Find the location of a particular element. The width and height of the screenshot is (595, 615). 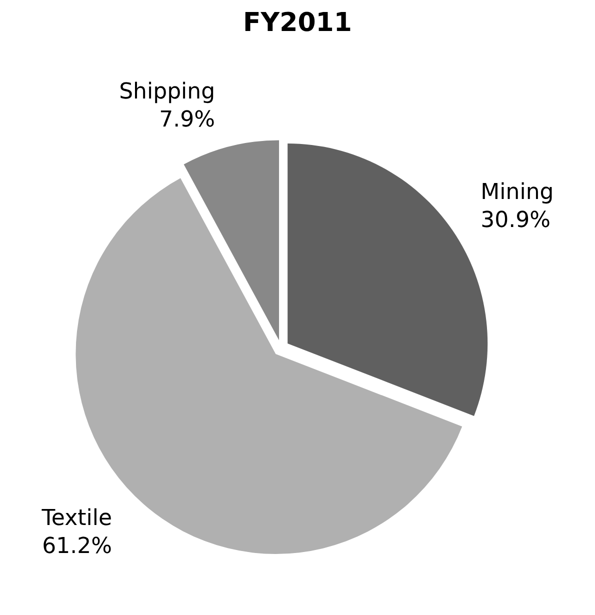

data-label: 30.9% is located at coordinates (515, 220).